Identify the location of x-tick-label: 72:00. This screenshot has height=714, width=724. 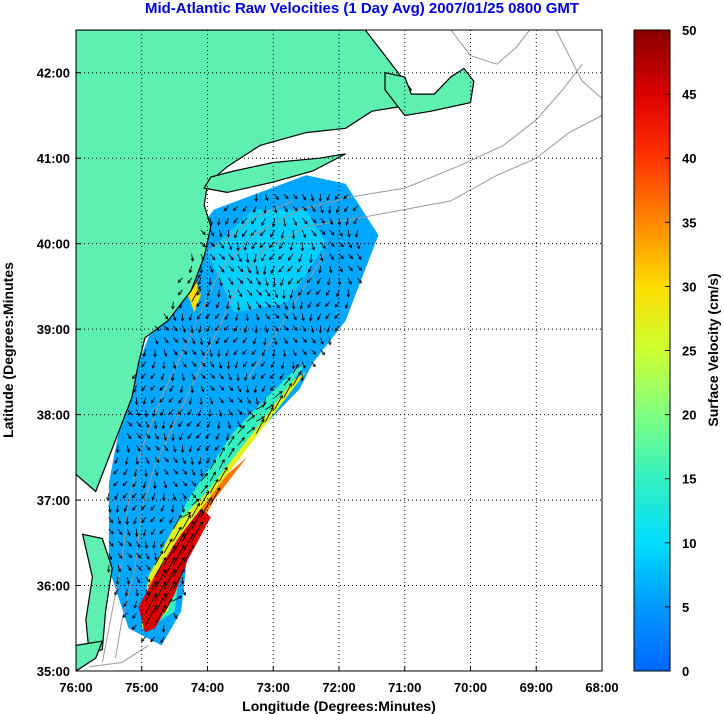
(338, 687).